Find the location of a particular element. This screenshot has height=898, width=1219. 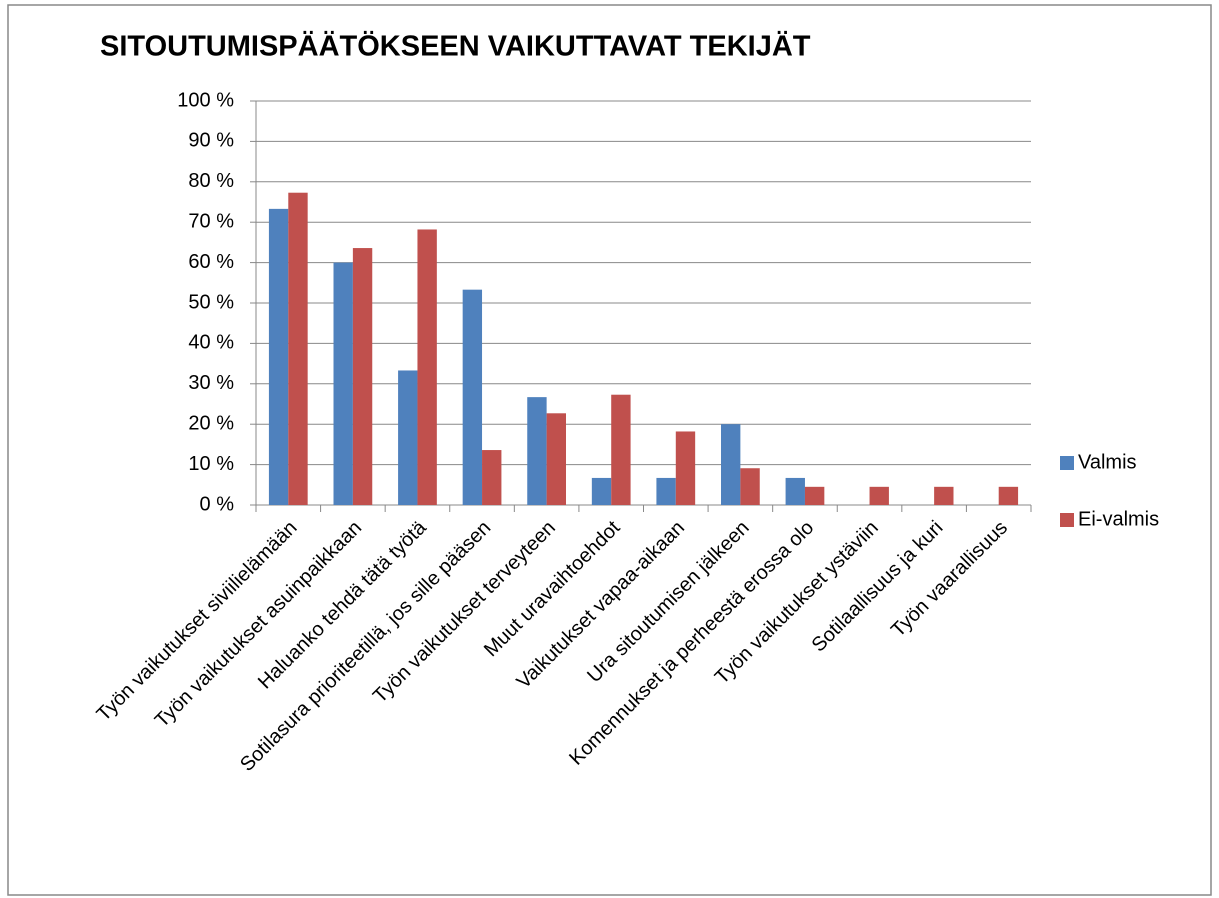

y-tick-label: 0 % is located at coordinates (217, 504).